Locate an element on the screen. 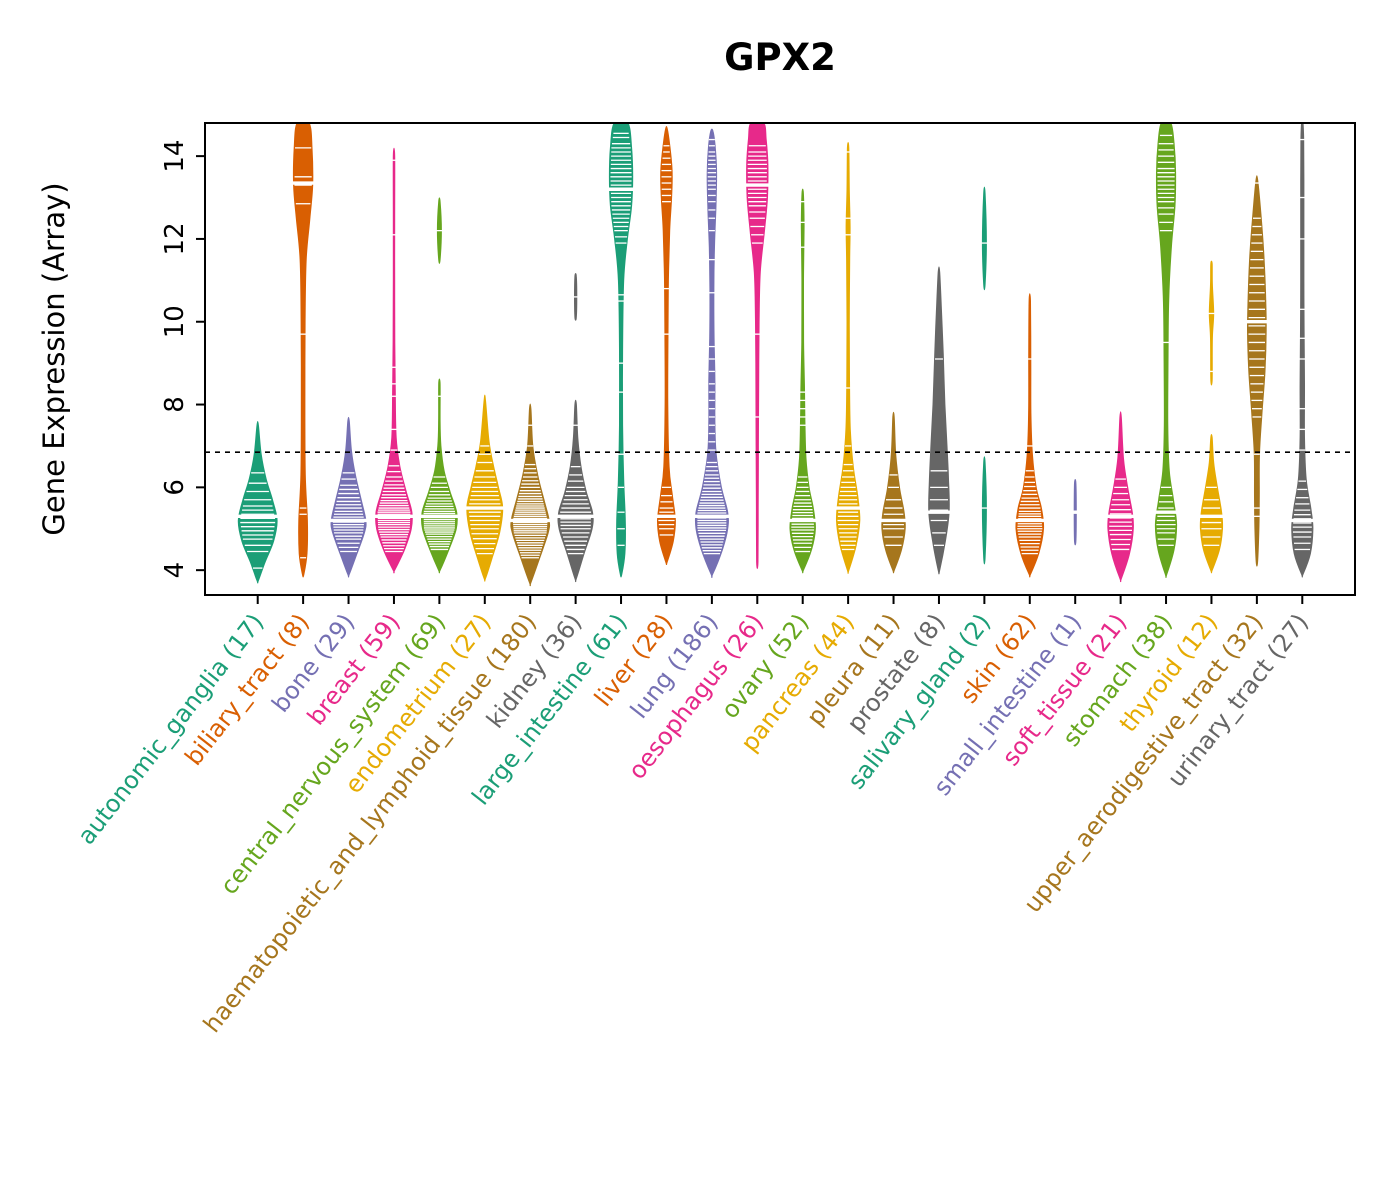 The height and width of the screenshot is (1200, 1400). violin-skin is located at coordinates (1029, 435).